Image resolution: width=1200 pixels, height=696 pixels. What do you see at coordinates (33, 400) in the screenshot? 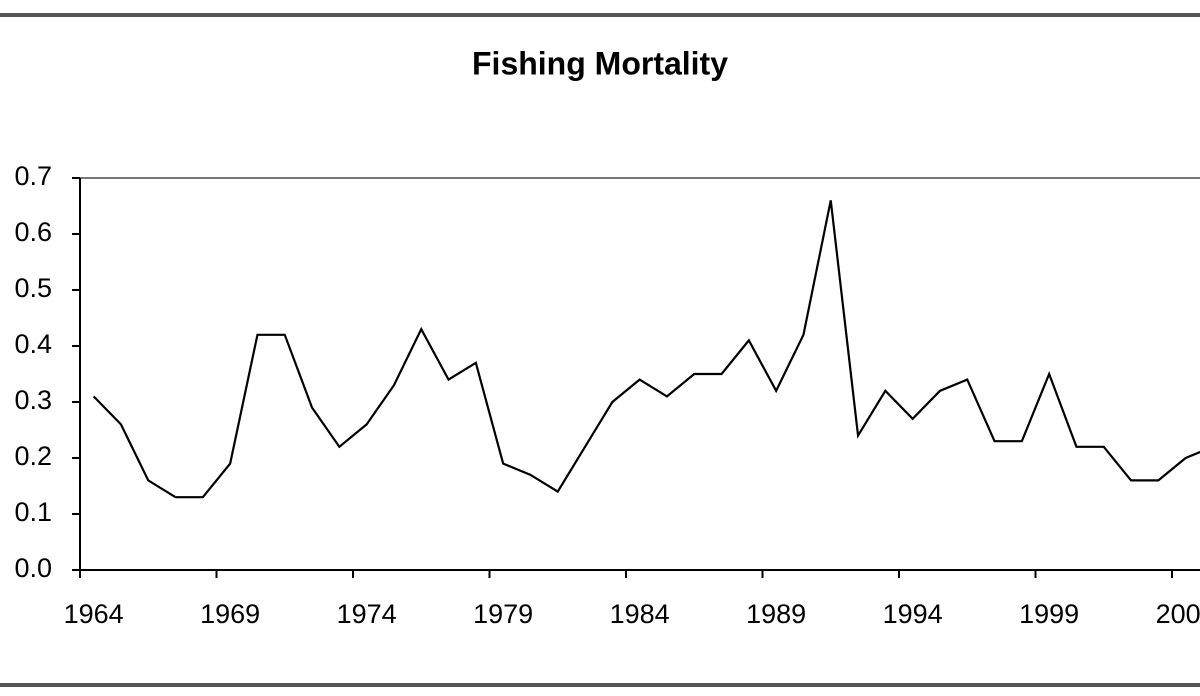
I see `y-tick-label: 0.3` at bounding box center [33, 400].